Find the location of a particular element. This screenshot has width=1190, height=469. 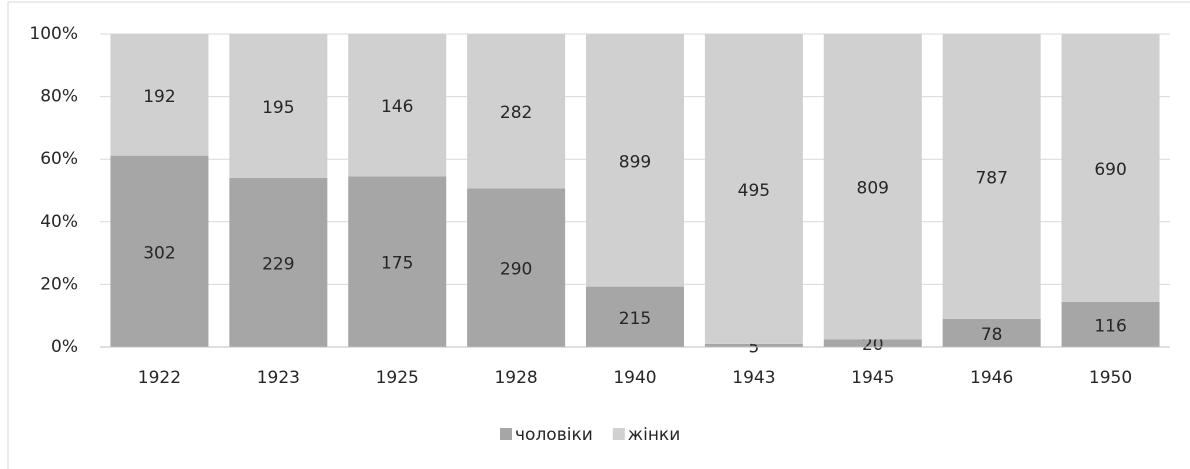

data-label: 690 is located at coordinates (1110, 170).